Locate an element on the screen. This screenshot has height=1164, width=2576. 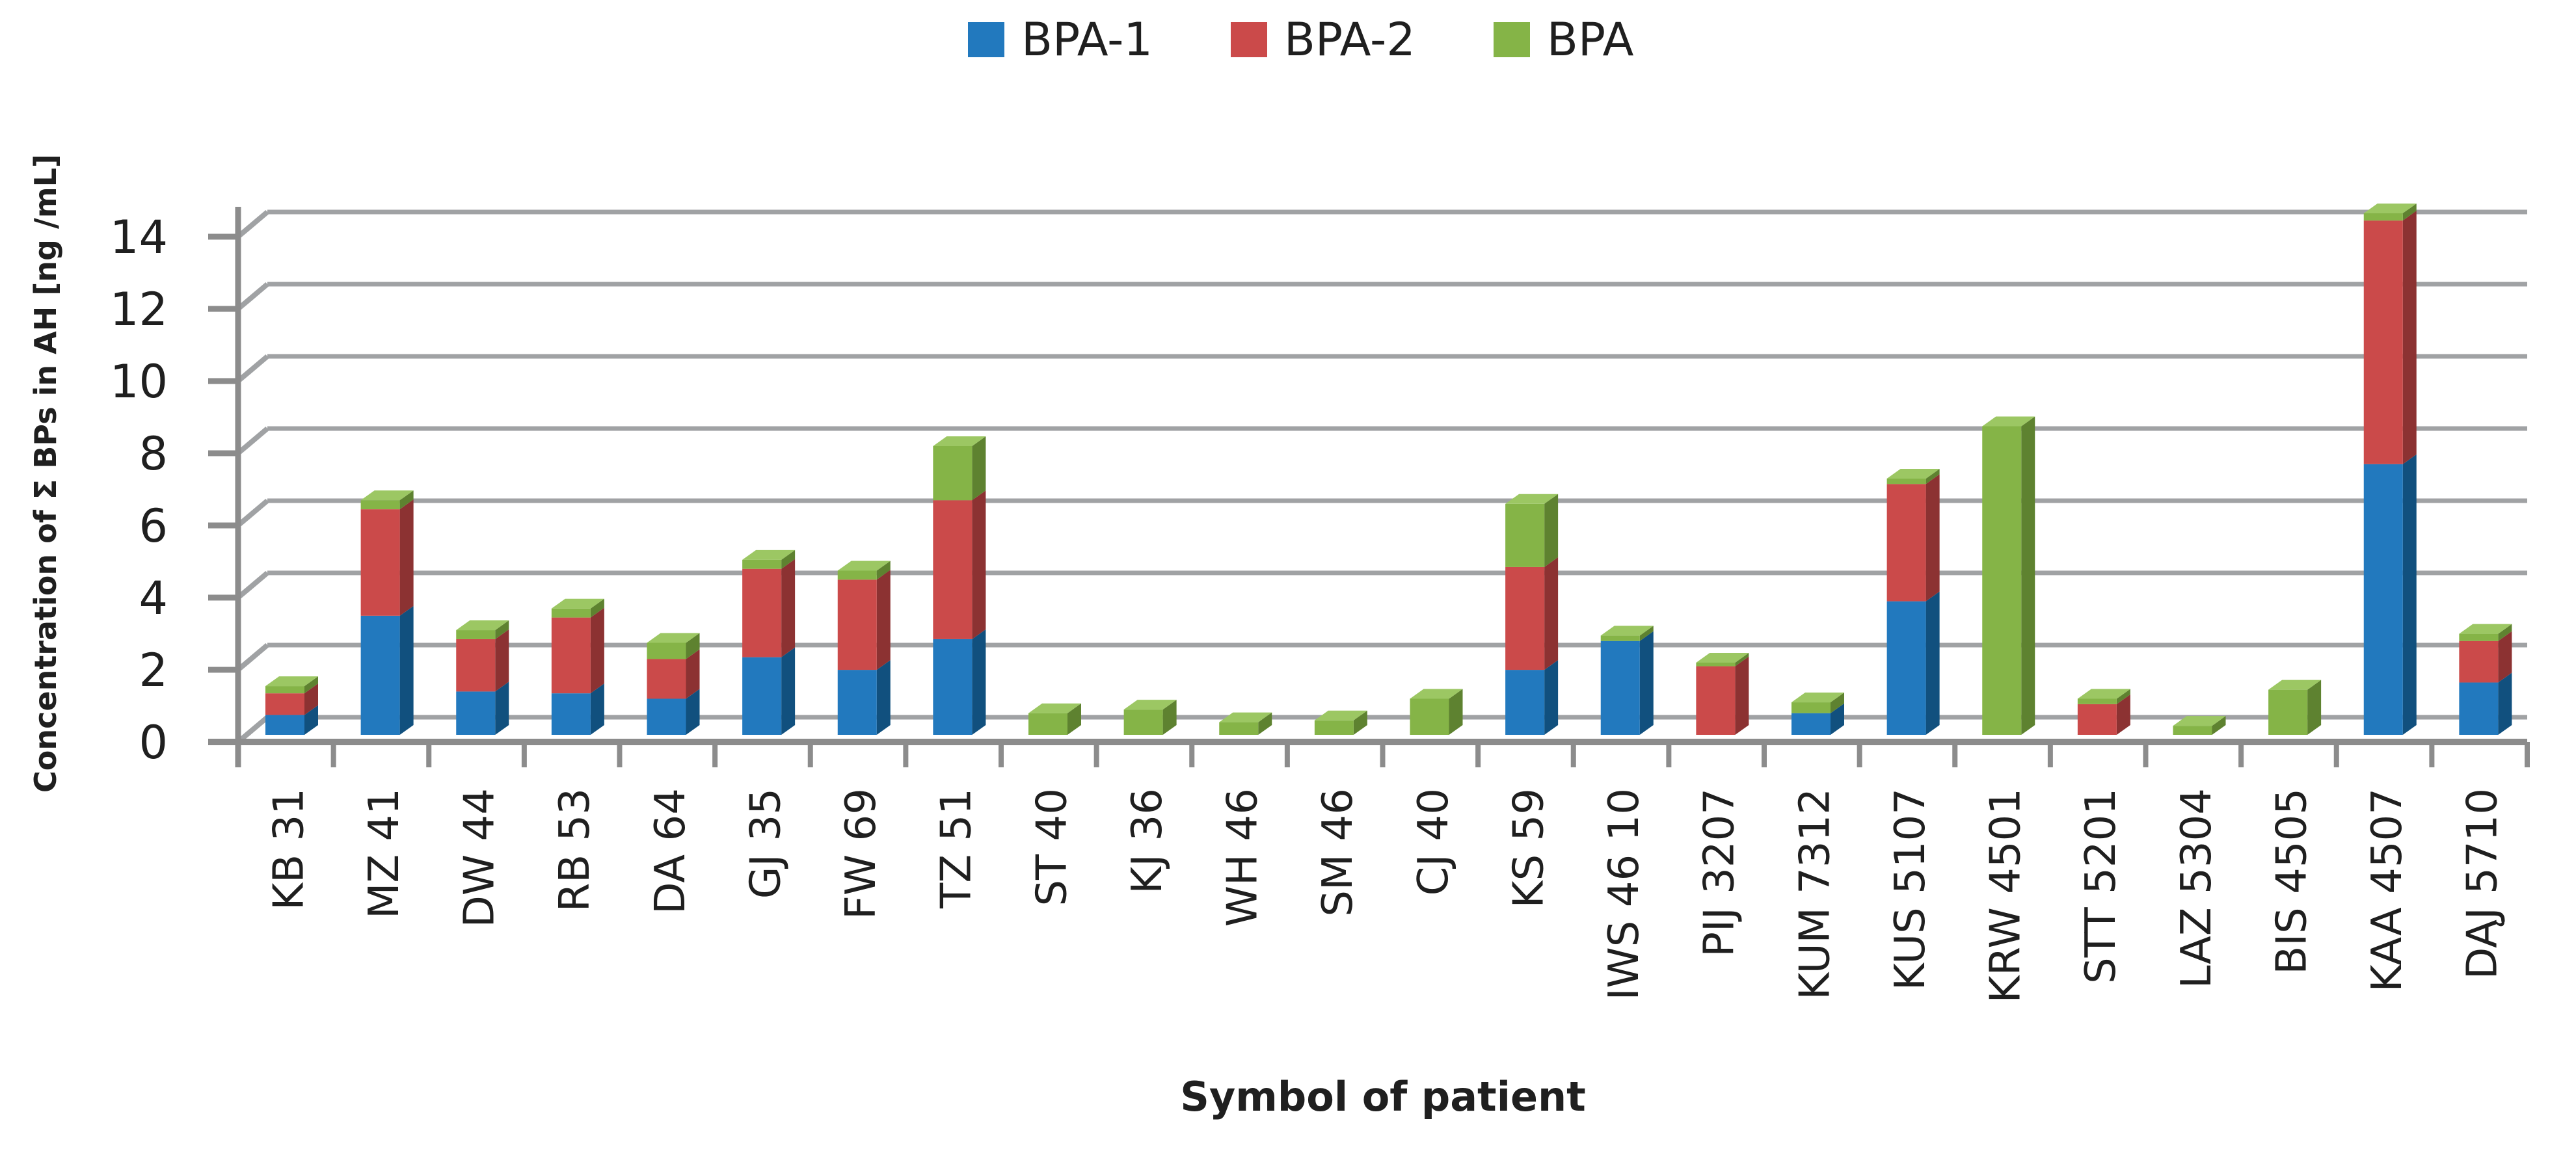
legend: BPA-1 BPA-2 BPA is located at coordinates (1300, 39).